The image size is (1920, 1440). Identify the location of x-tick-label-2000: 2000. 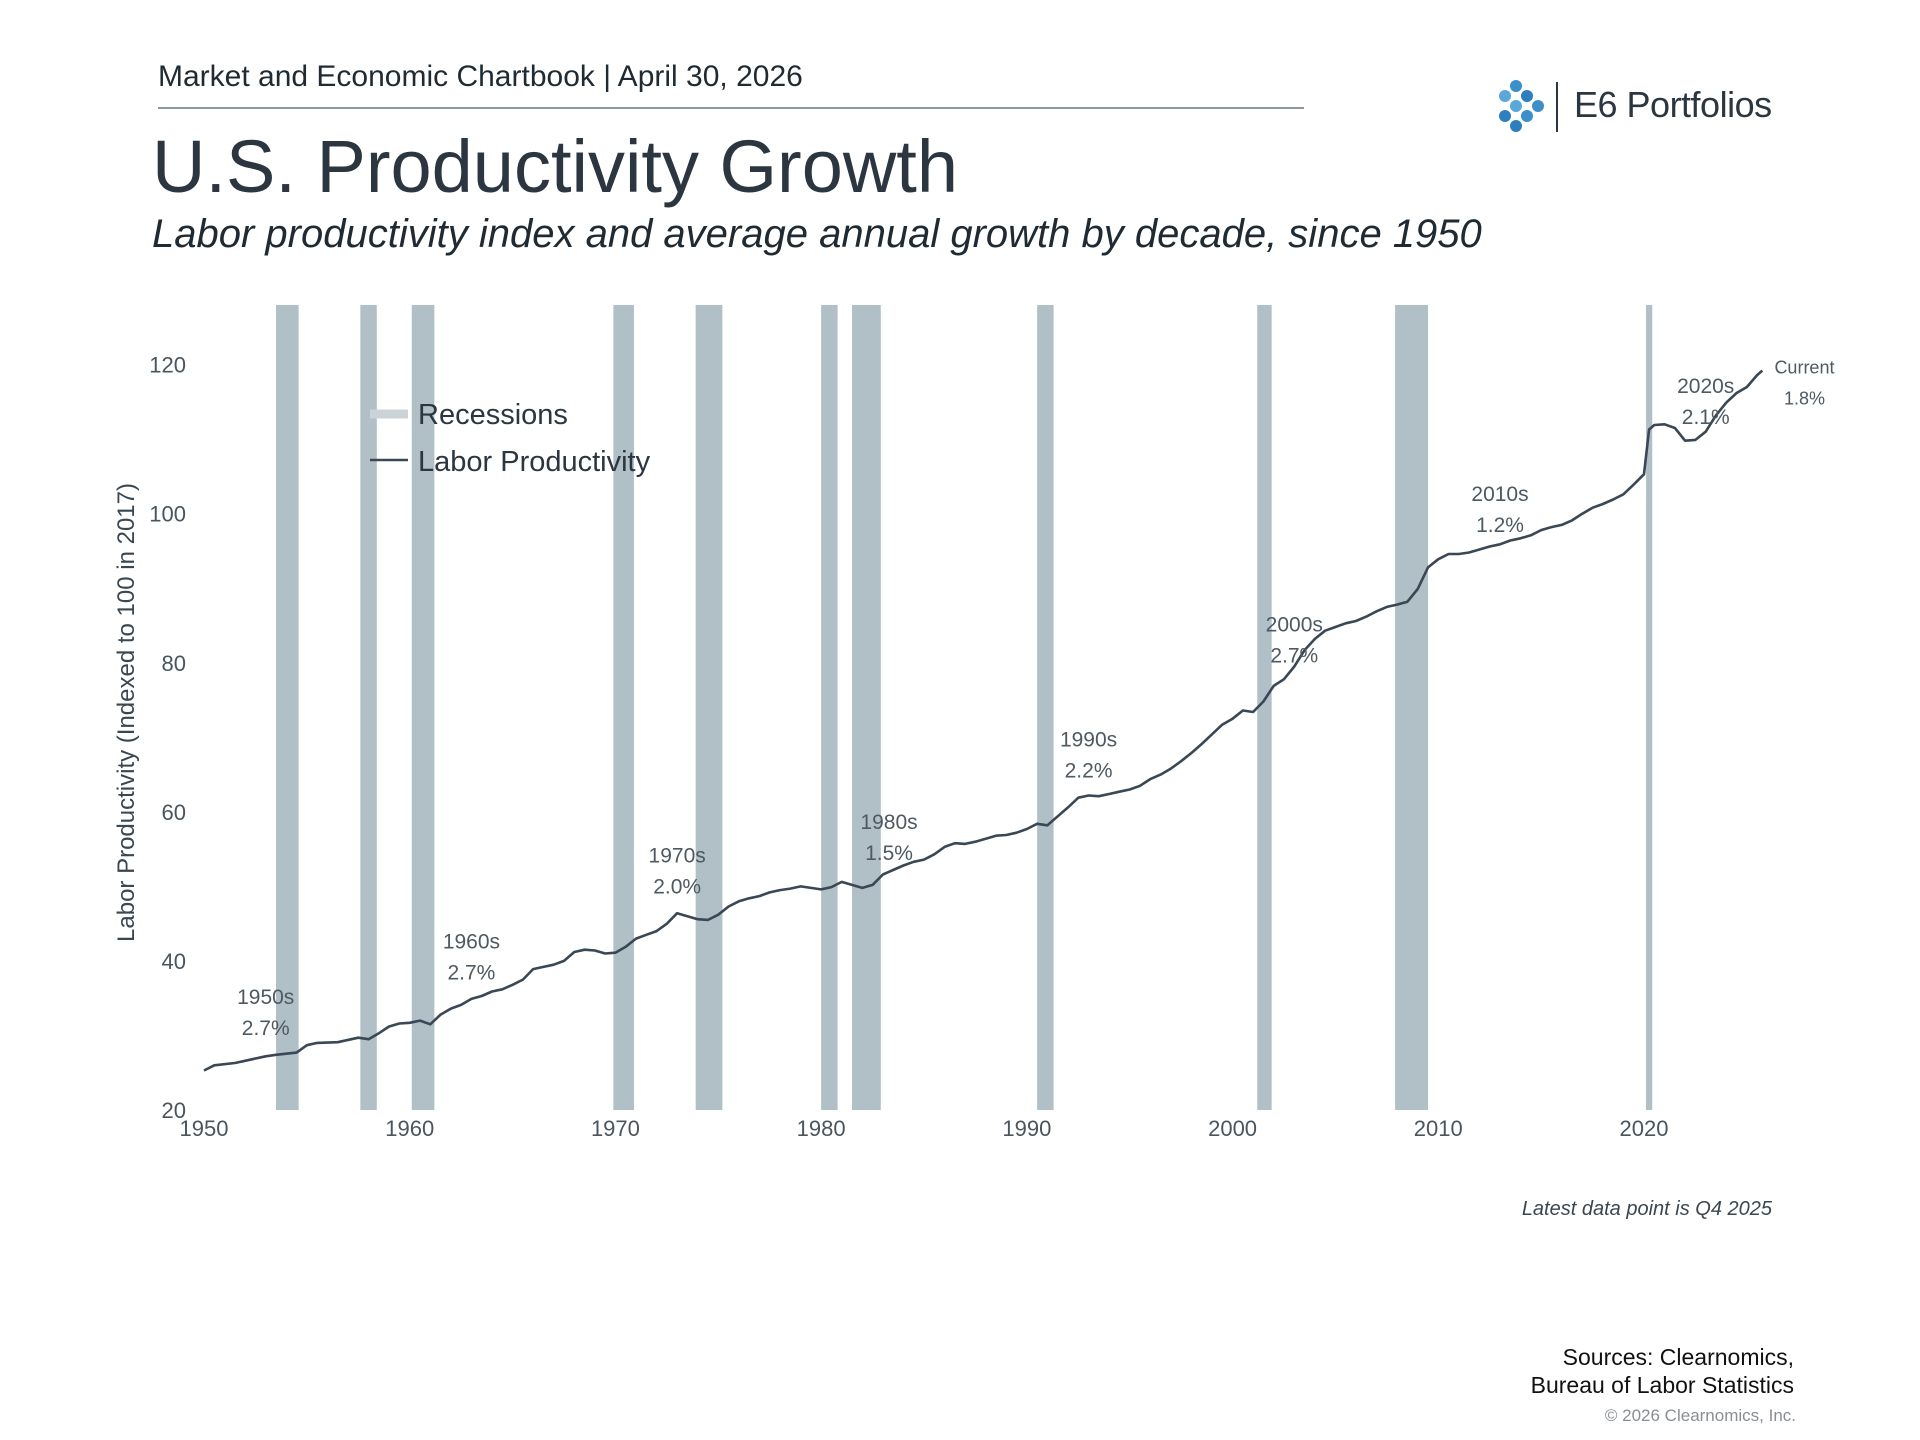
(1232, 1128).